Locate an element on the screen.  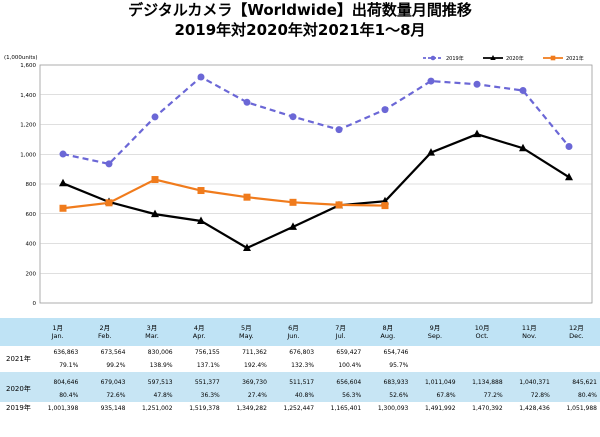
month-label-ja: 12月 is located at coordinates (576, 328).